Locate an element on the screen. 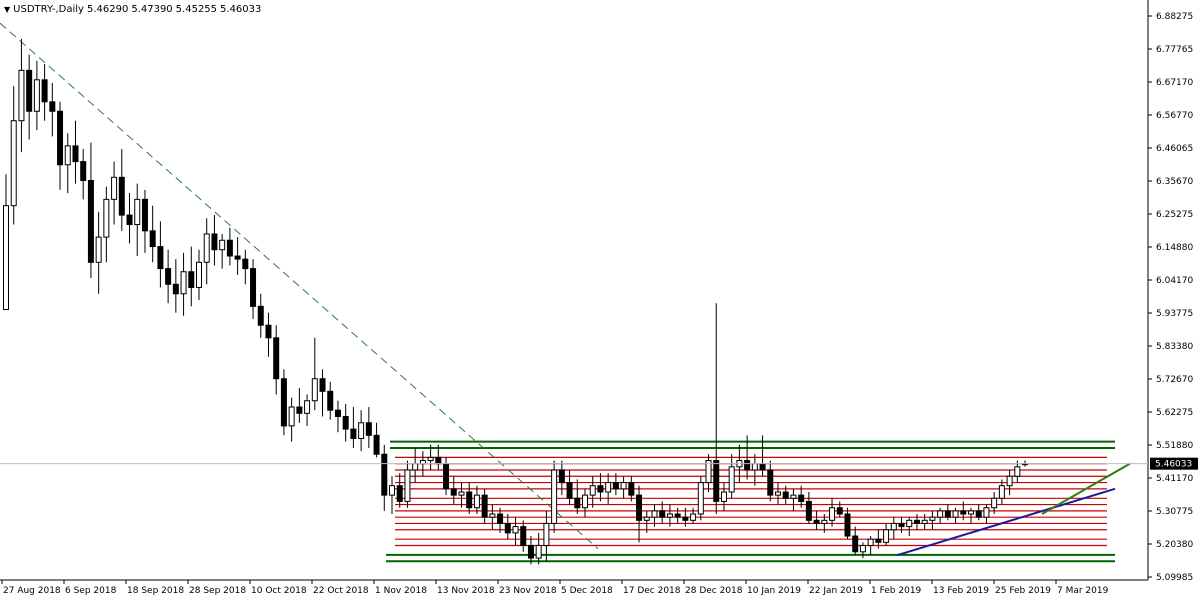 The width and height of the screenshot is (1200, 604). price-tick-label: 5.51880 is located at coordinates (1174, 446).